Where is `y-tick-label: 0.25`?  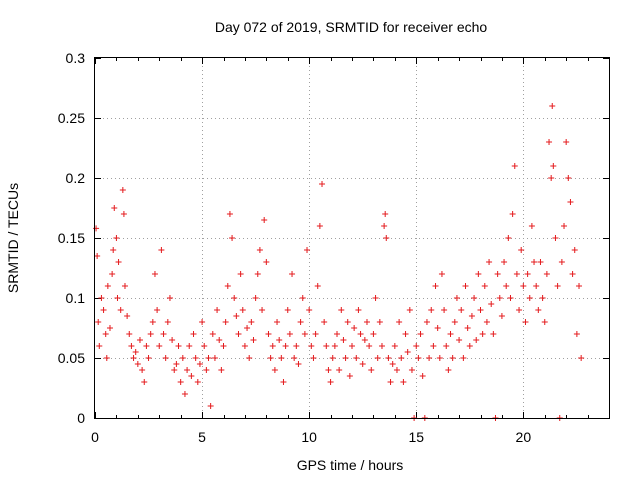 y-tick-label: 0.25 is located at coordinates (71, 118).